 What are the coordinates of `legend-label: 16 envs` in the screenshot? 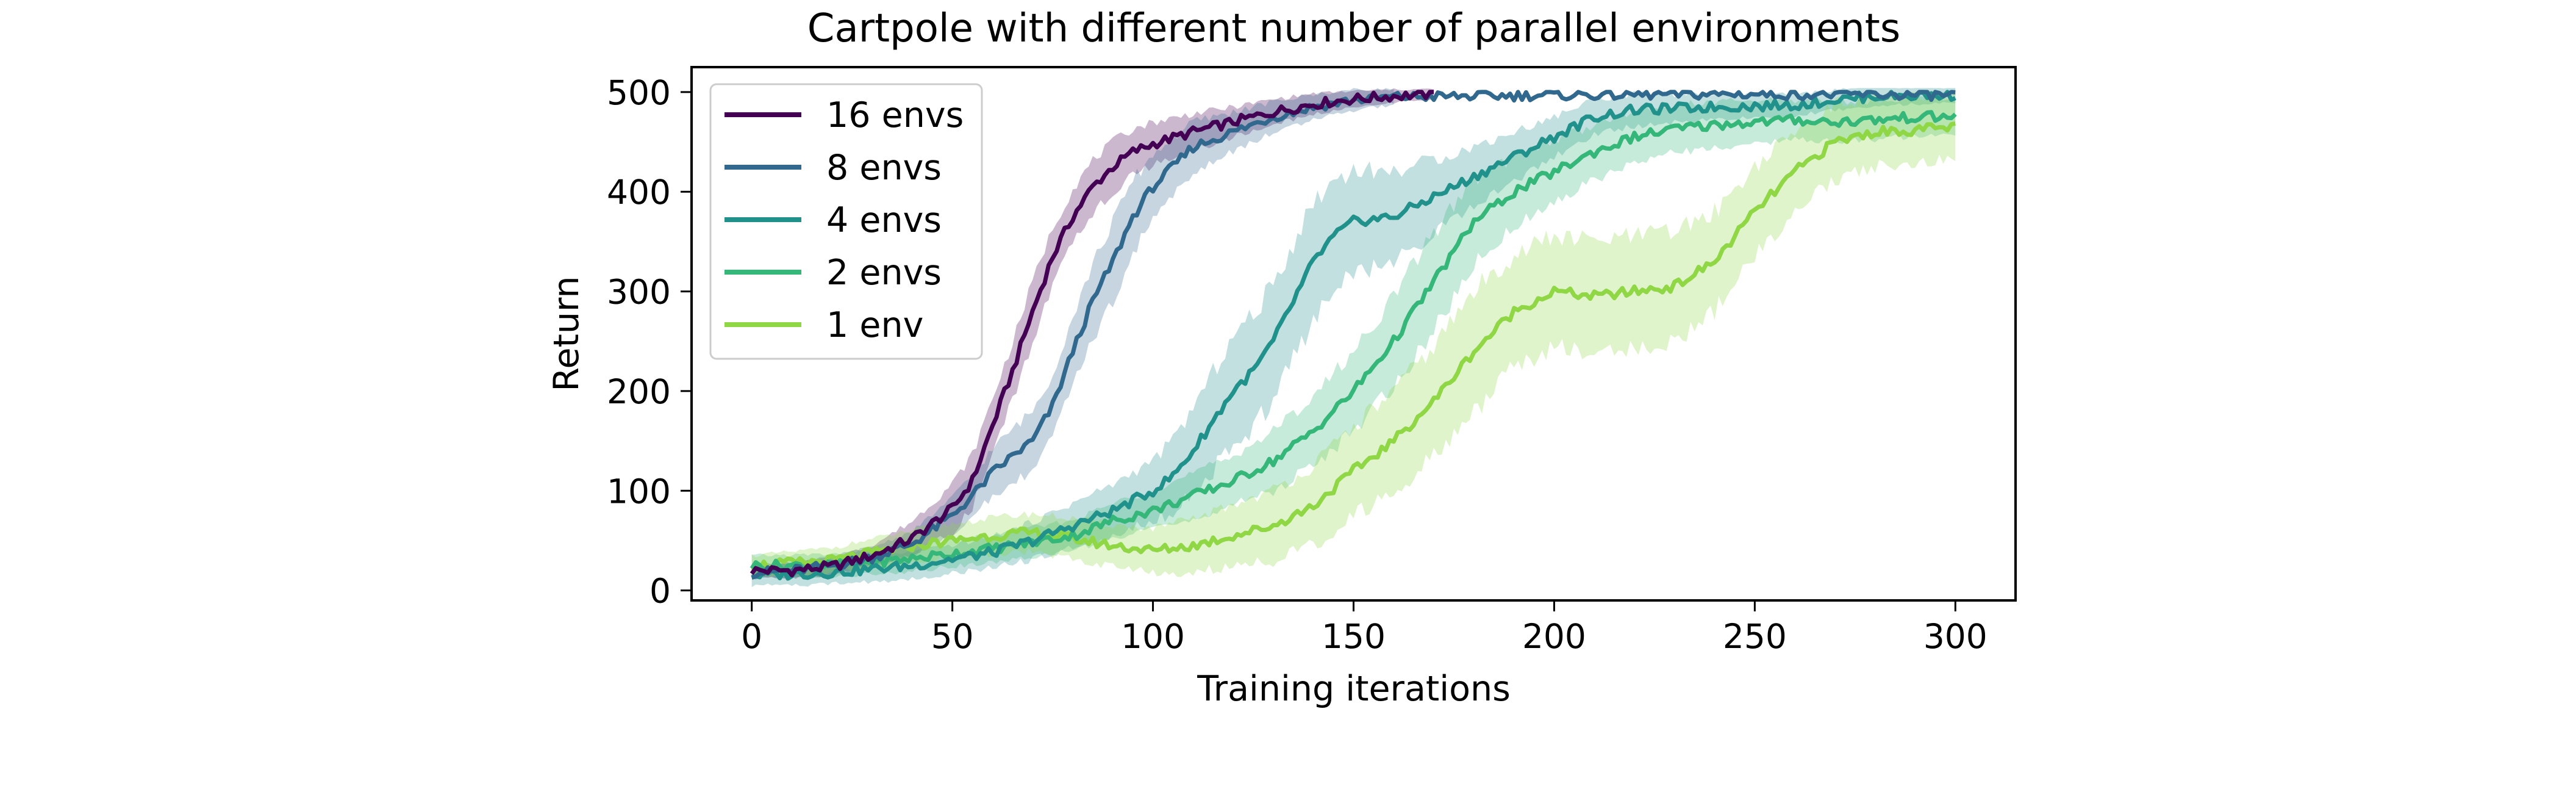 It's located at (895, 115).